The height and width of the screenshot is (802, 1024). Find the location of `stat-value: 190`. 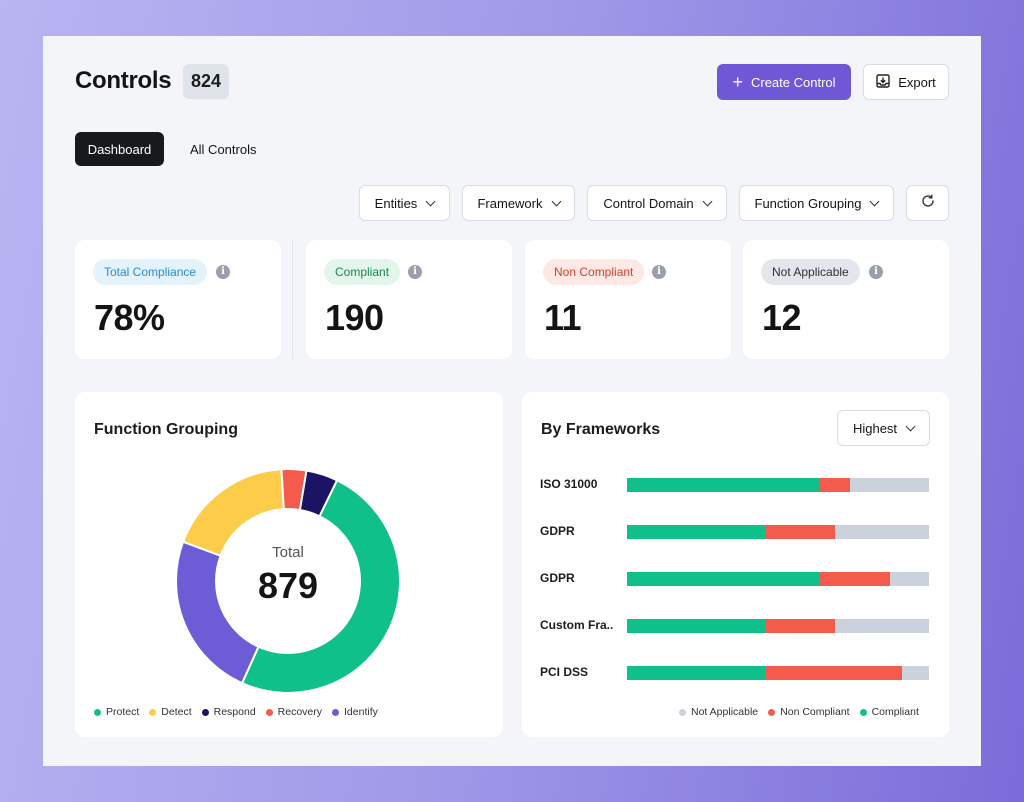

stat-value: 190 is located at coordinates (354, 317).